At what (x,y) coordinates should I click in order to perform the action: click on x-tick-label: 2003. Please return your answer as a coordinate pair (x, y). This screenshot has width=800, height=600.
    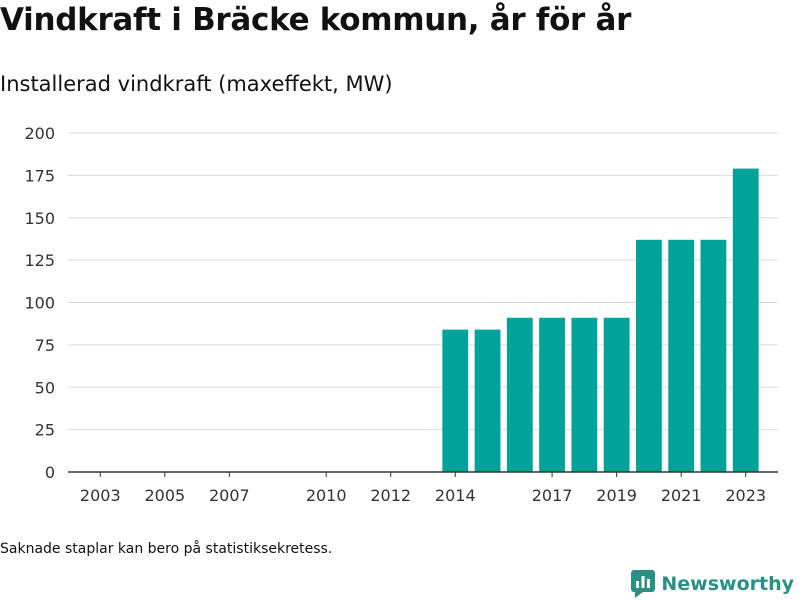
    Looking at the image, I should click on (100, 495).